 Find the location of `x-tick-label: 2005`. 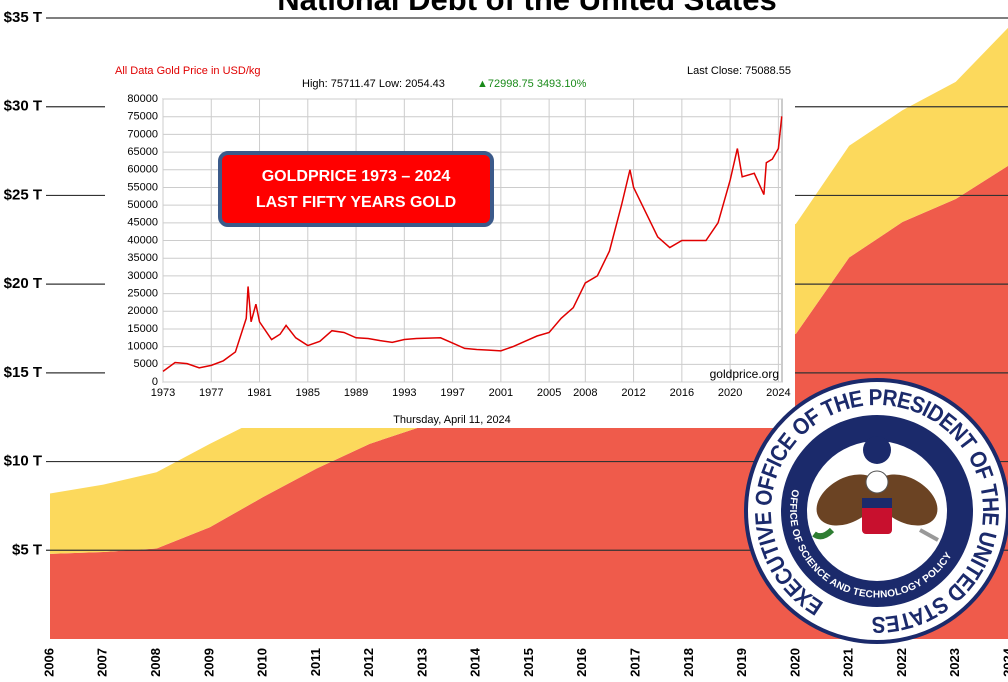

x-tick-label: 2005 is located at coordinates (549, 393).